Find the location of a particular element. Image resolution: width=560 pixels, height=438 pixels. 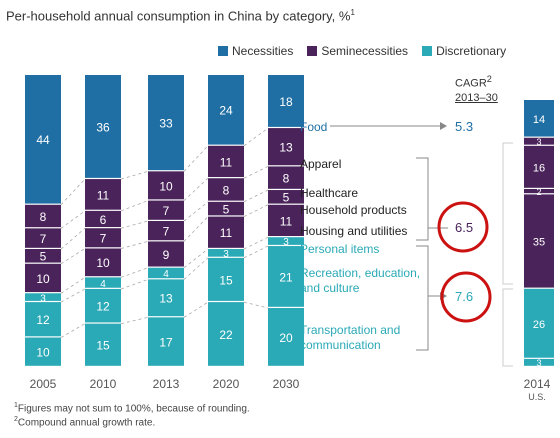

bar-value-label: 15 is located at coordinates (103, 346).